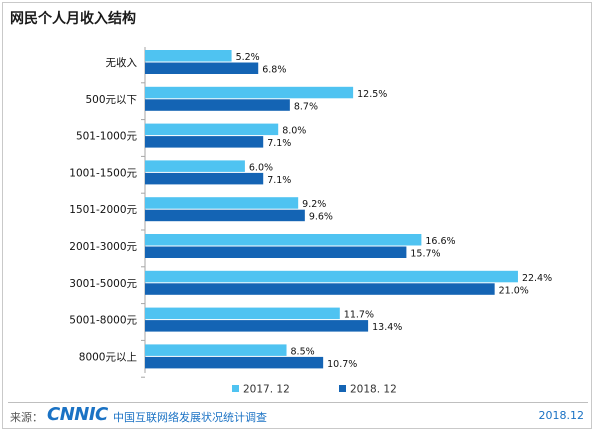 This screenshot has width=596, height=433. What do you see at coordinates (306, 106) in the screenshot?
I see `data-label: 8.7%` at bounding box center [306, 106].